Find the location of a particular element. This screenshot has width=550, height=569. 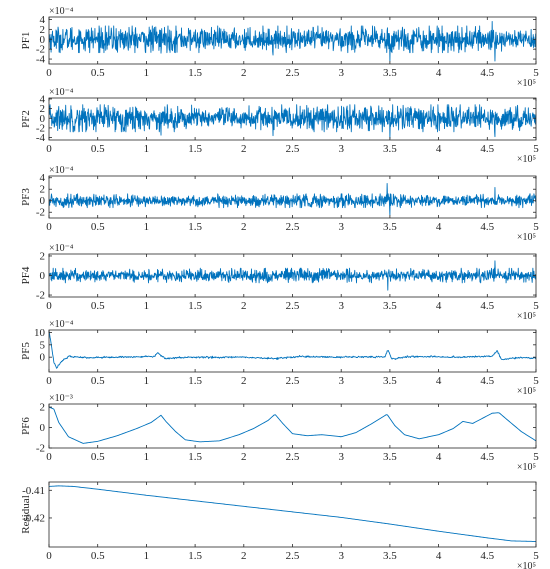

series-line-pf5 is located at coordinates (292, 349).